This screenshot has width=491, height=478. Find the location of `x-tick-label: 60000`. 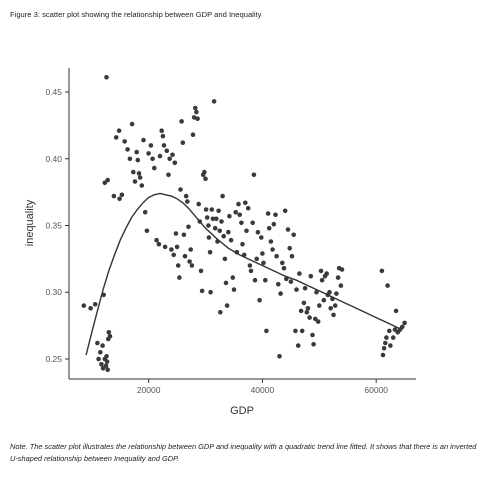

x-tick-label: 60000 is located at coordinates (376, 390).